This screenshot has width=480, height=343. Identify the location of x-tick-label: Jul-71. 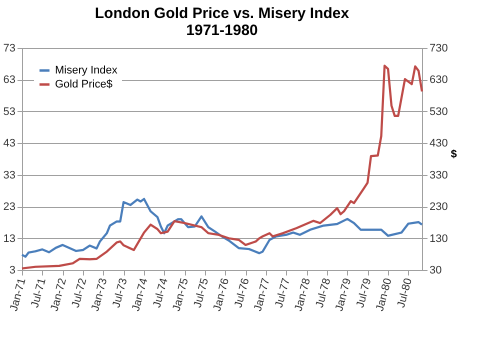
(38, 292).